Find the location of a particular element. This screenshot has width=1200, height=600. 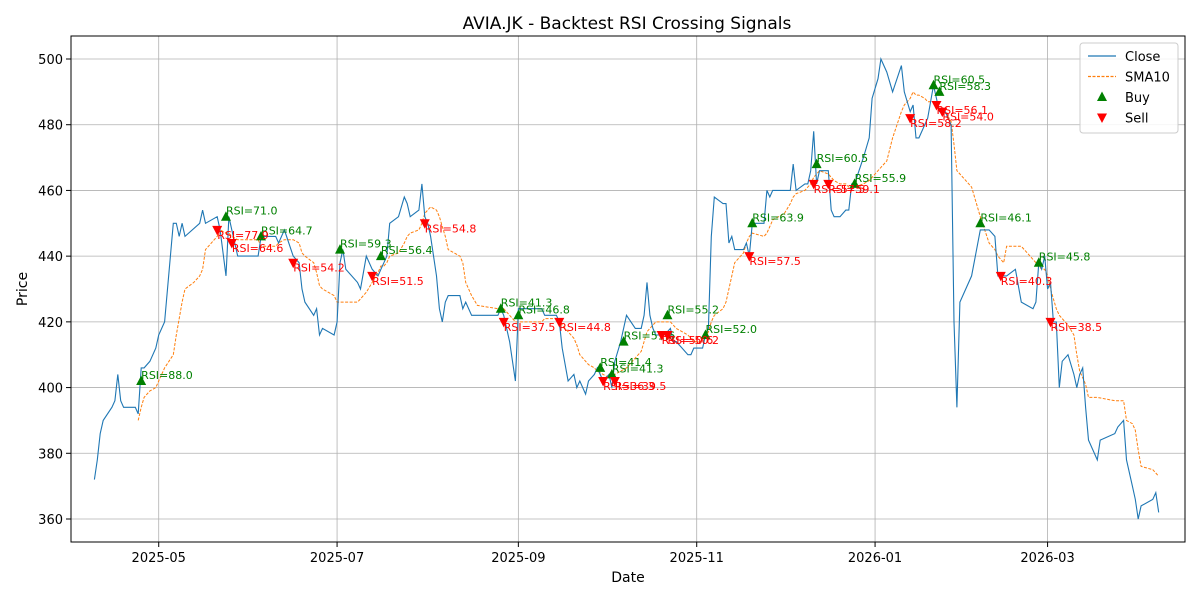

sell-label: RSI=50.6 is located at coordinates (688, 340).